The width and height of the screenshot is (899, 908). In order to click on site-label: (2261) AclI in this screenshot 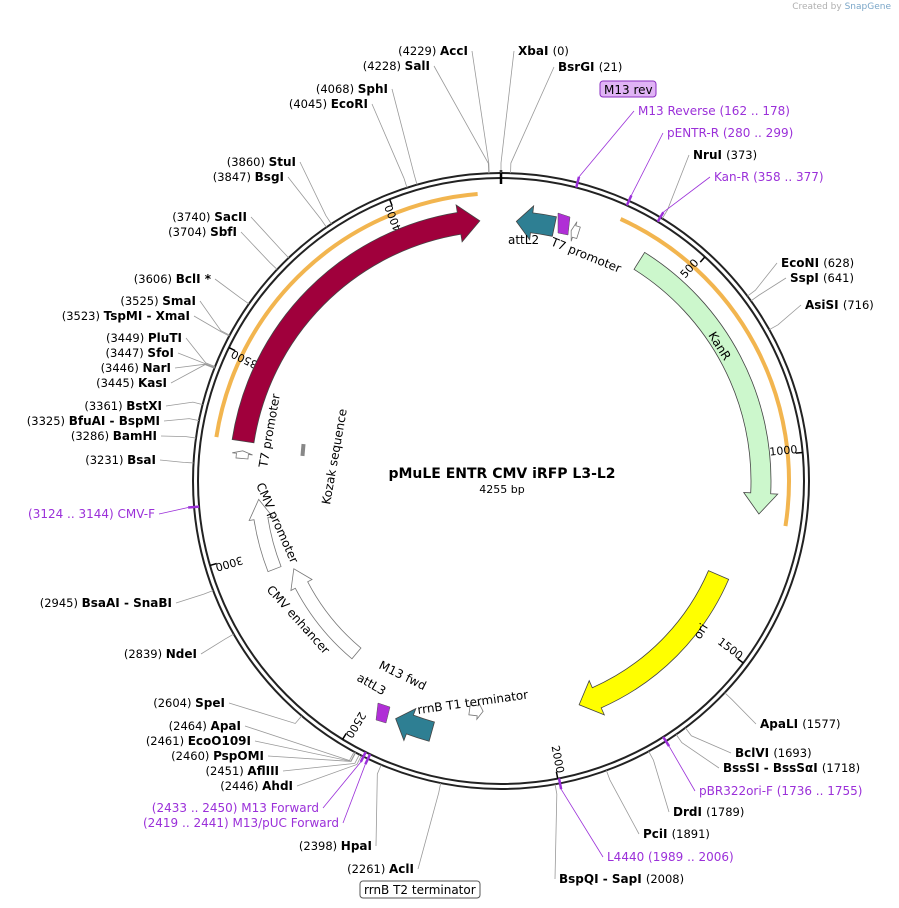, I will do `click(380, 869)`.